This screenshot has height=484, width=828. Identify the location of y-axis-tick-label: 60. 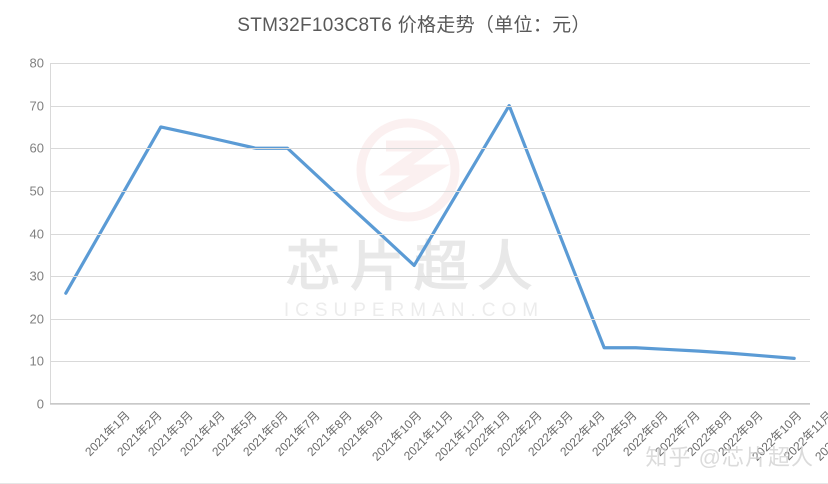
(36, 148).